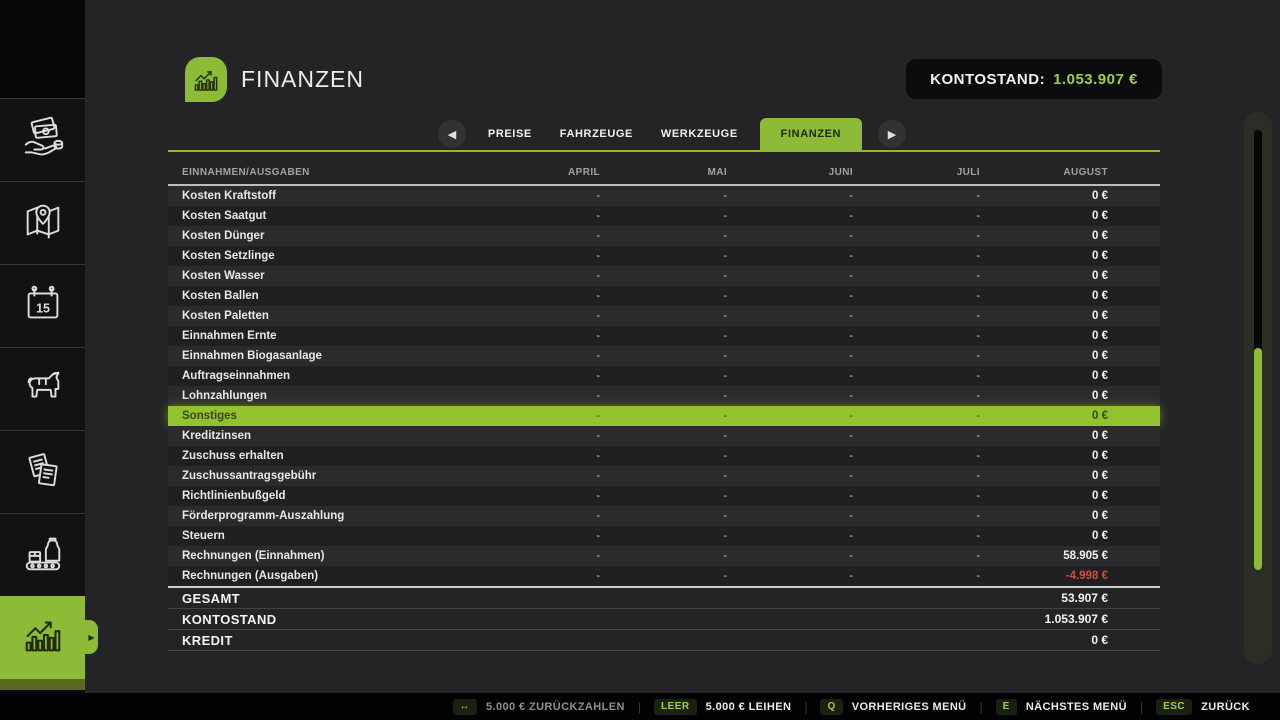 The image size is (1280, 720). What do you see at coordinates (1076, 706) in the screenshot?
I see `hint-label: NÄCHSTES MENÜ` at bounding box center [1076, 706].